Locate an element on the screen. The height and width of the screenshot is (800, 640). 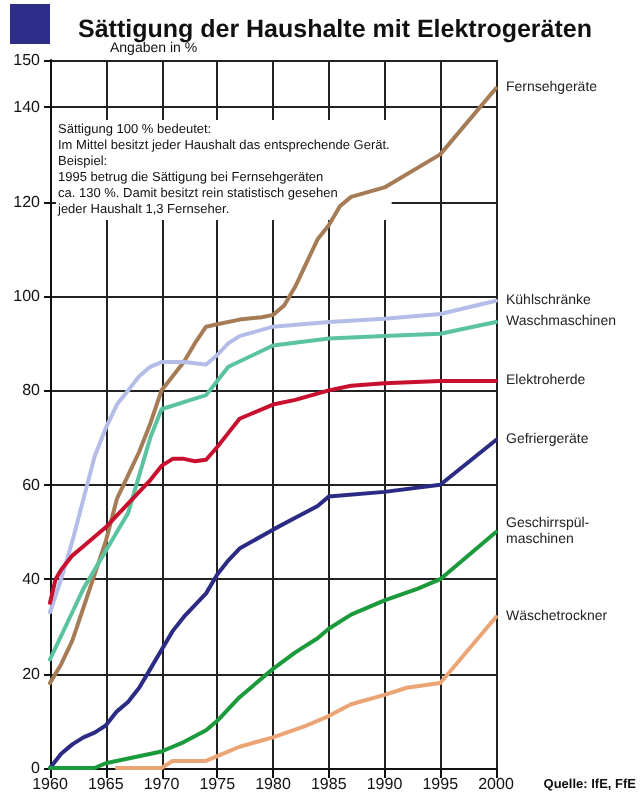
x-tick-label: 1980 is located at coordinates (273, 784).